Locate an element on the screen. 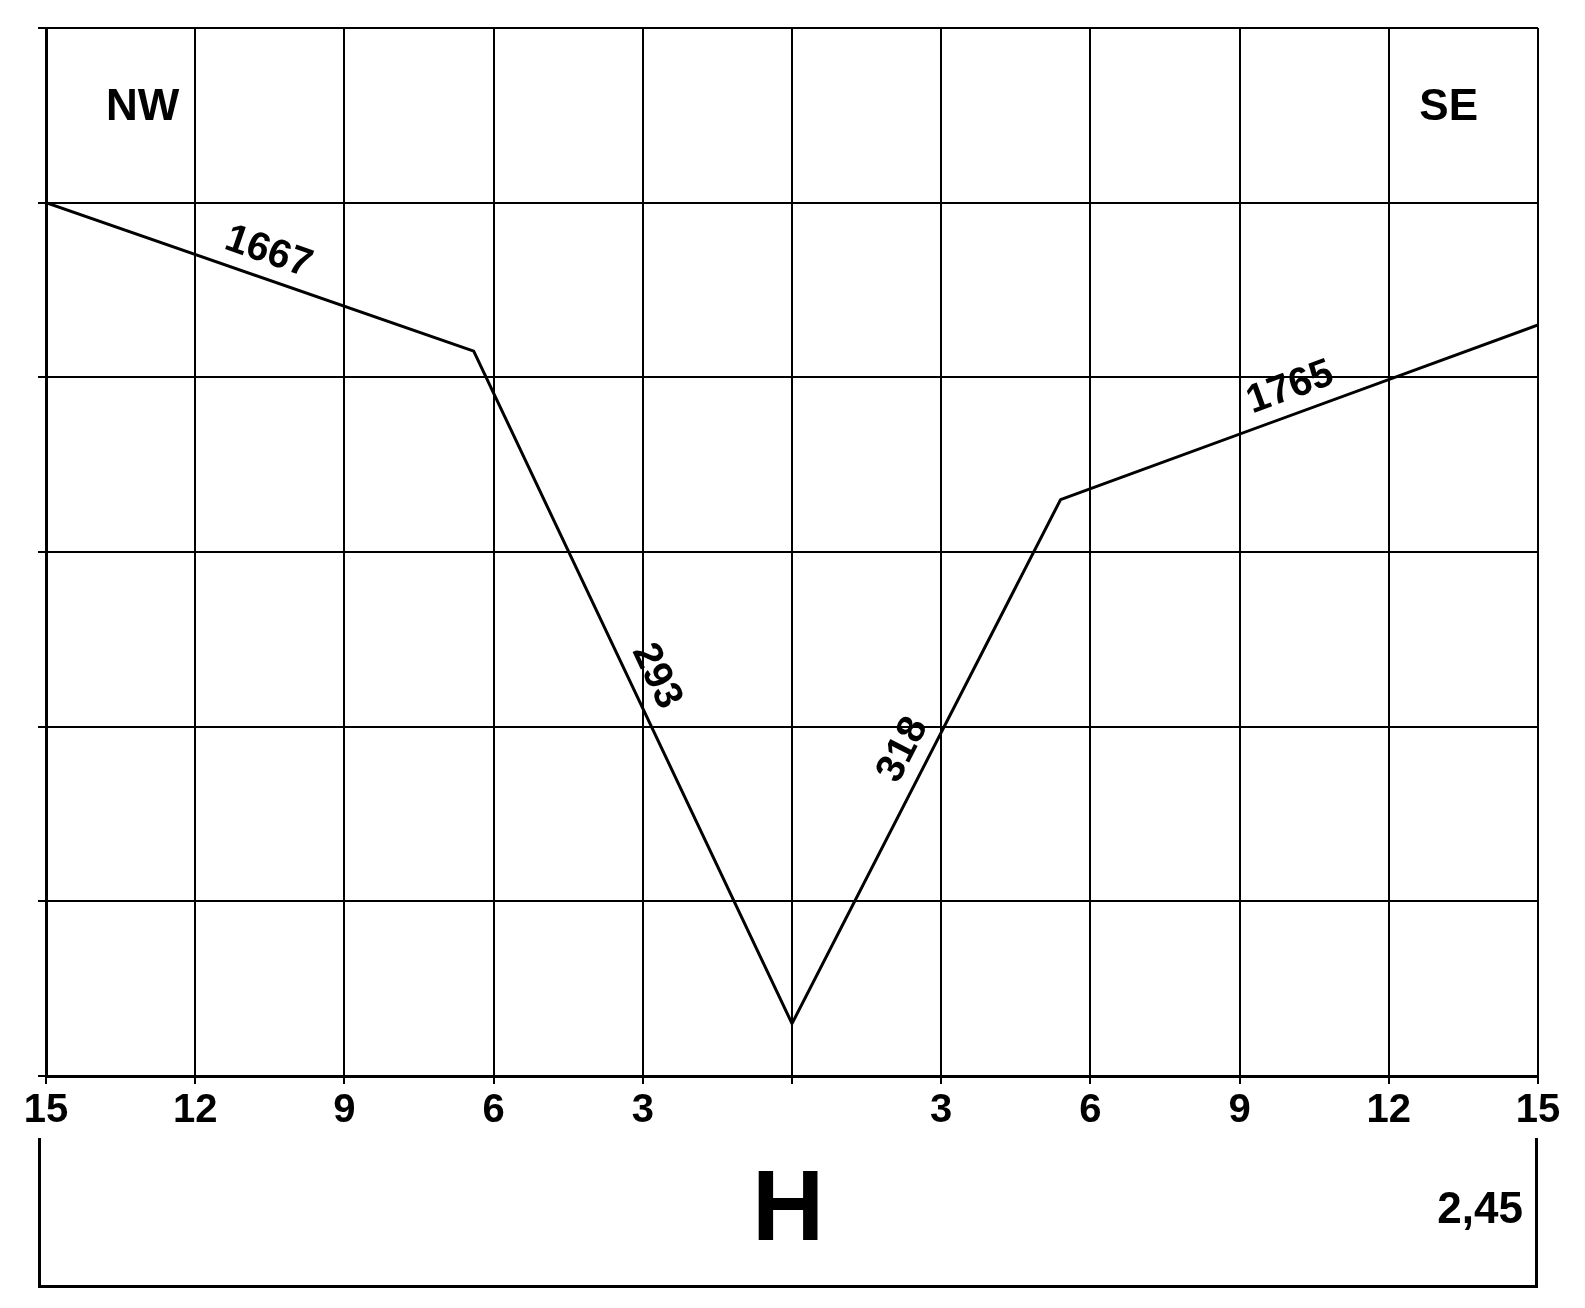 The image size is (1585, 1308). text: SE is located at coordinates (1448, 105).